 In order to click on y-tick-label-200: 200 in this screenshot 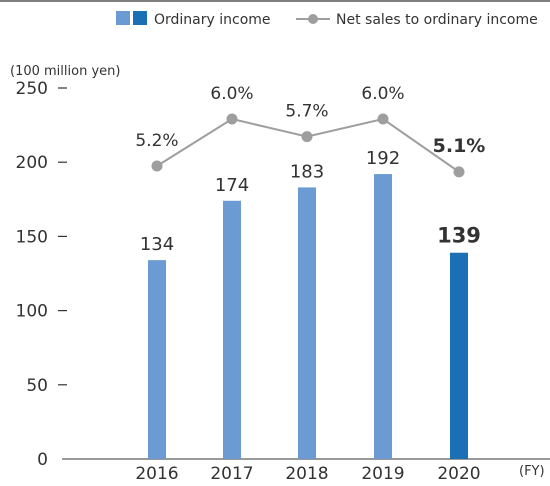, I will do `click(32, 163)`.